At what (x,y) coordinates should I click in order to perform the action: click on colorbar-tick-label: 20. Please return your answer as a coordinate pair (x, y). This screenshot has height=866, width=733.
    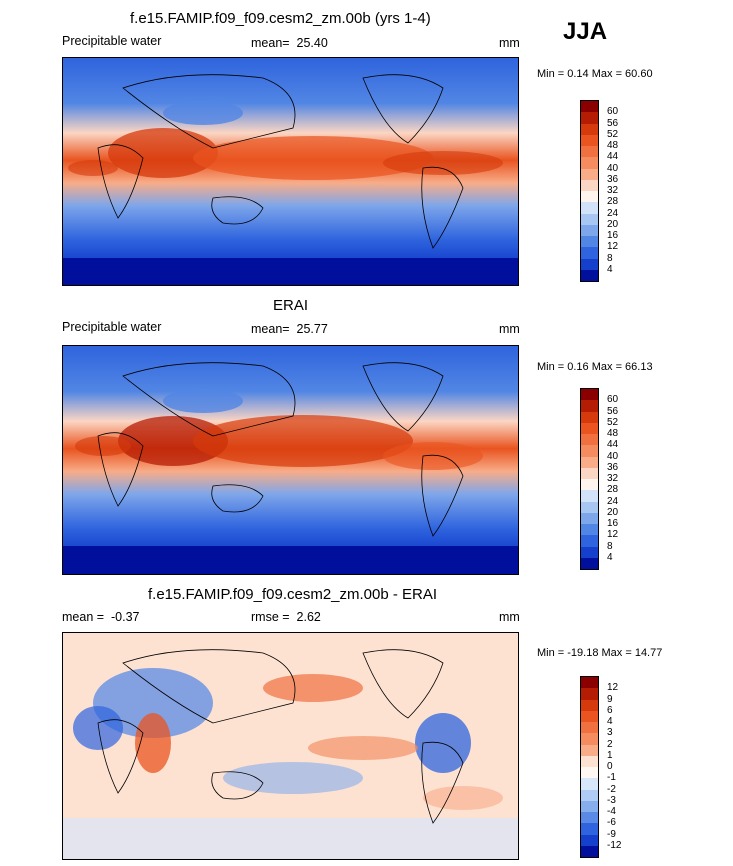
    Looking at the image, I should click on (613, 224).